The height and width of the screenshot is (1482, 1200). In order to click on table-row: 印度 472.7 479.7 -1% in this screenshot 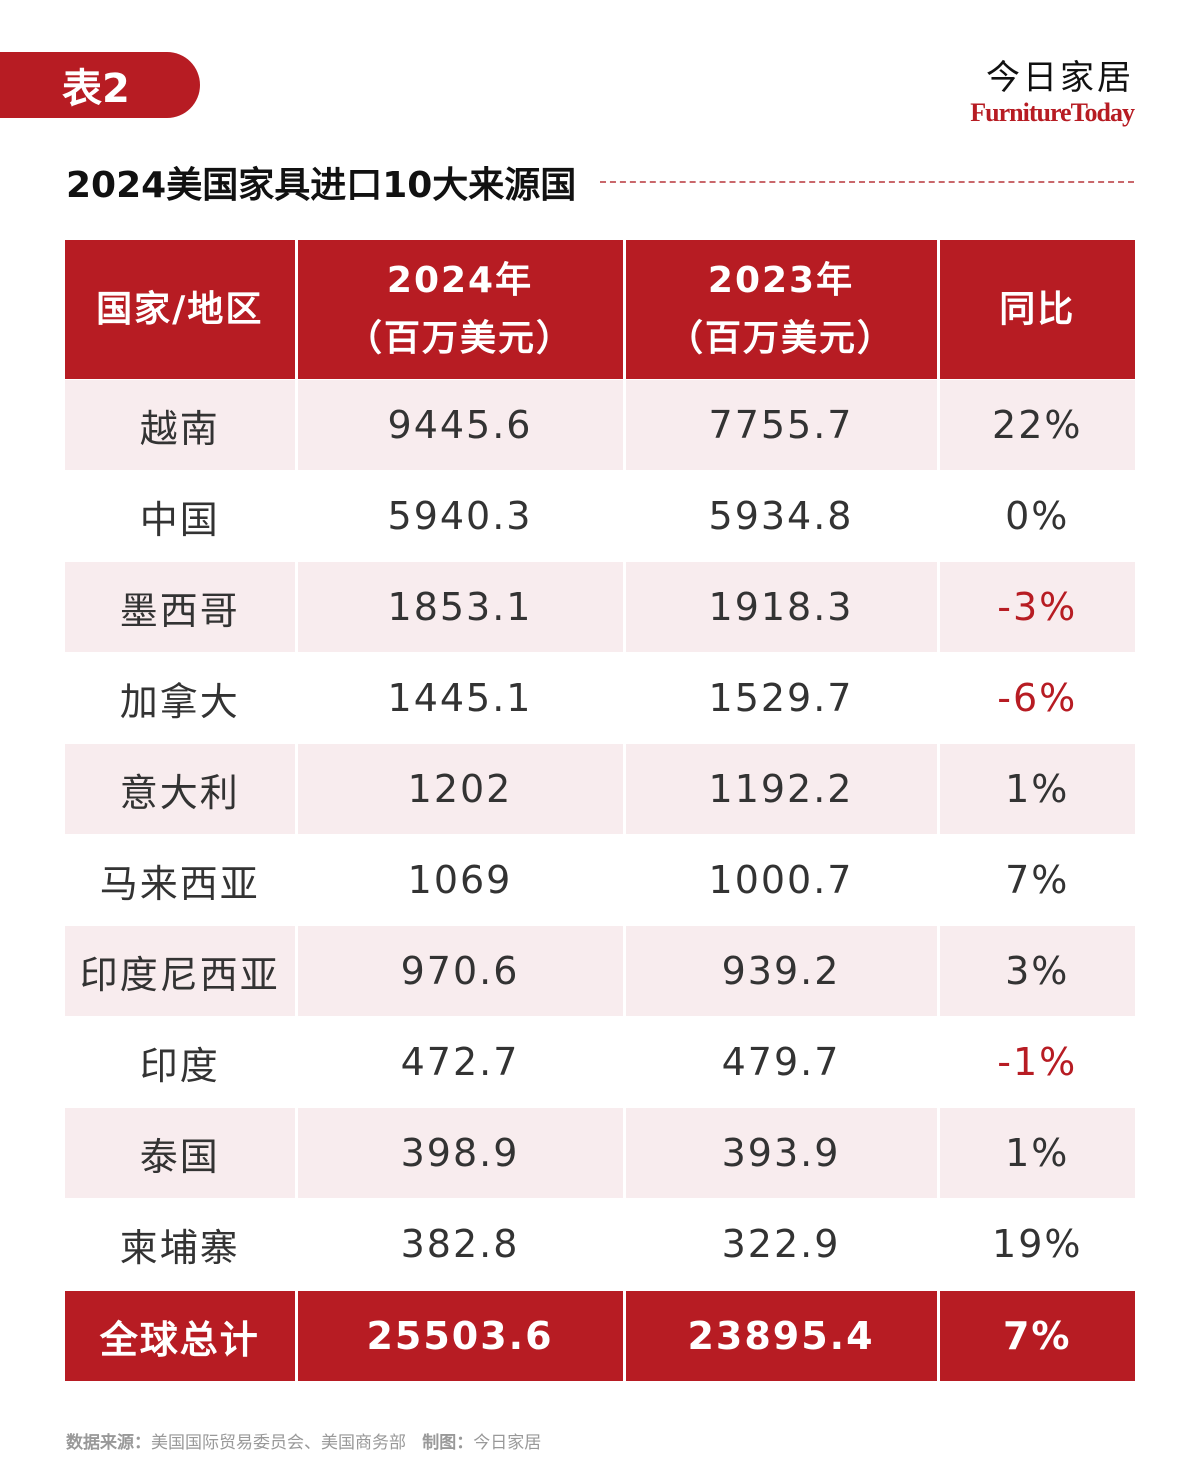, I will do `click(600, 1062)`.